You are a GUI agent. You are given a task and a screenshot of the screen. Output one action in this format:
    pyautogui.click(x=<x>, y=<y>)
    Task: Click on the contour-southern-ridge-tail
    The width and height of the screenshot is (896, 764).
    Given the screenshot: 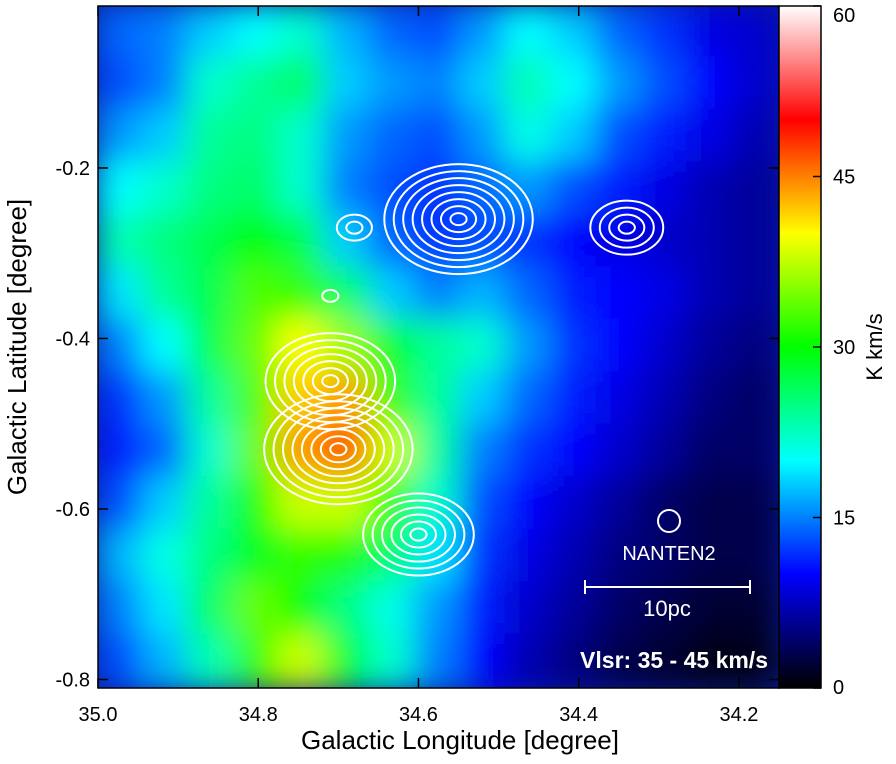 What is the action you would take?
    pyautogui.click(x=418, y=534)
    